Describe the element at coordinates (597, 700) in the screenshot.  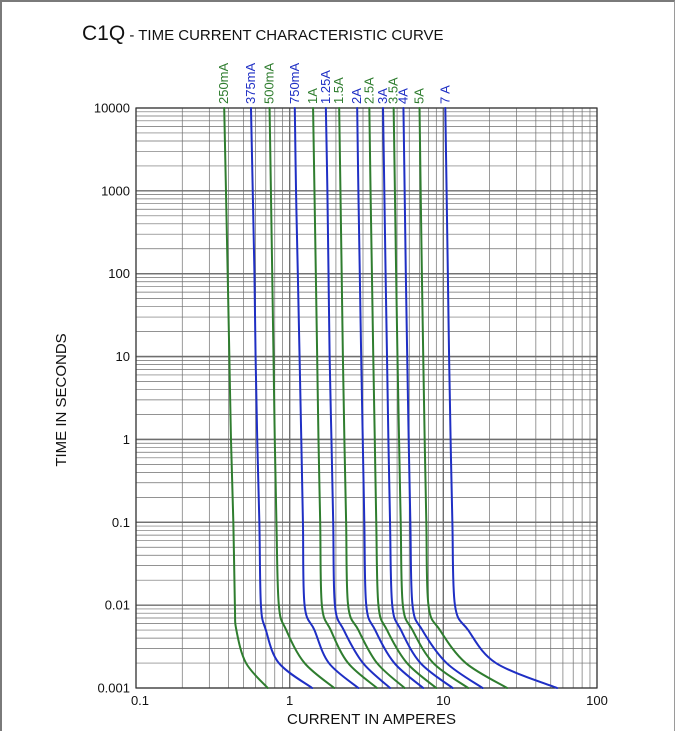
I see `x-tick-label: 100` at that location.